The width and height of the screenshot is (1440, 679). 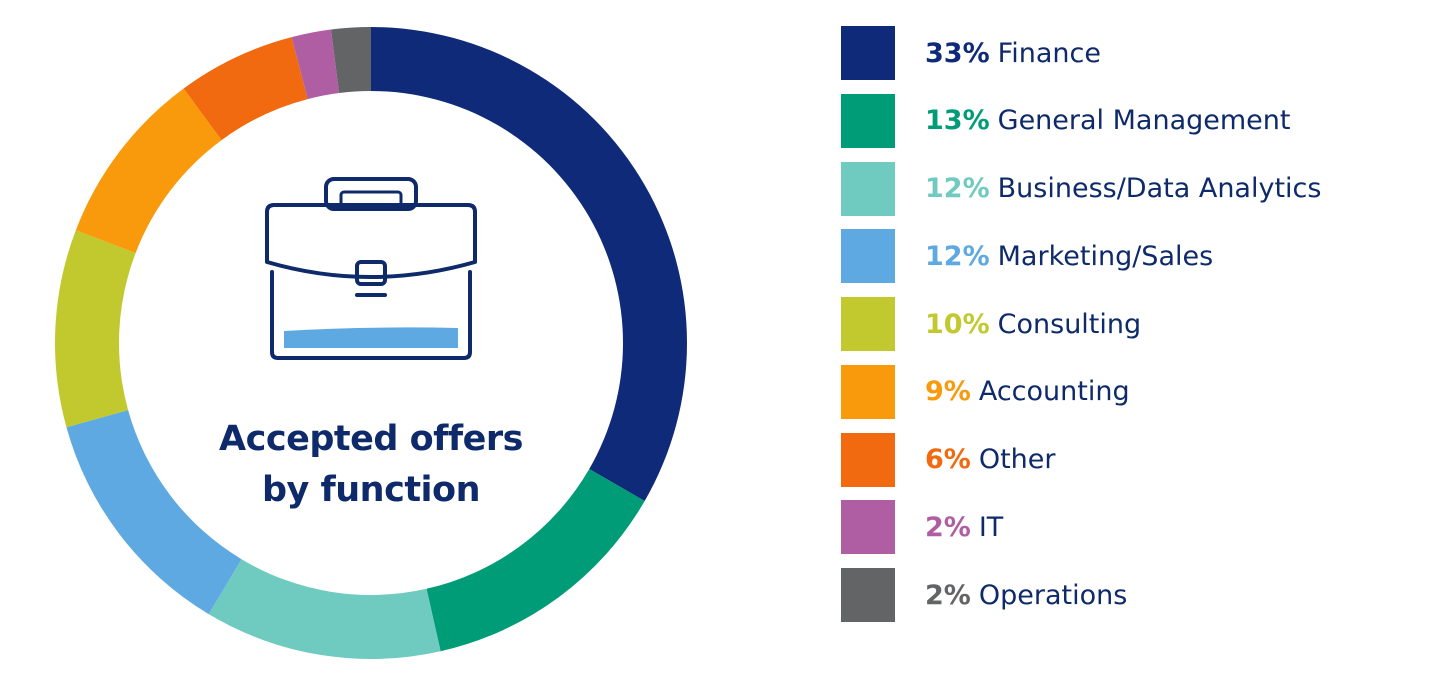 I want to click on legend-item-marketing-sales: 12% Marketing/Sales, so click(x=1136, y=256).